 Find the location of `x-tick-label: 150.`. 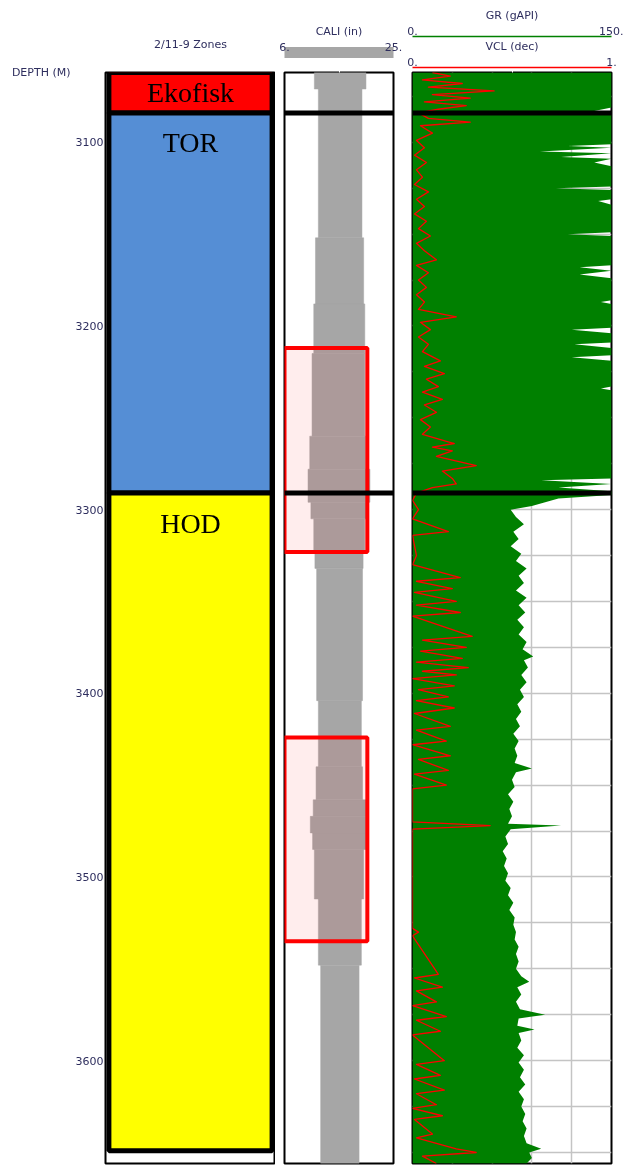

x-tick-label: 150. is located at coordinates (611, 31).